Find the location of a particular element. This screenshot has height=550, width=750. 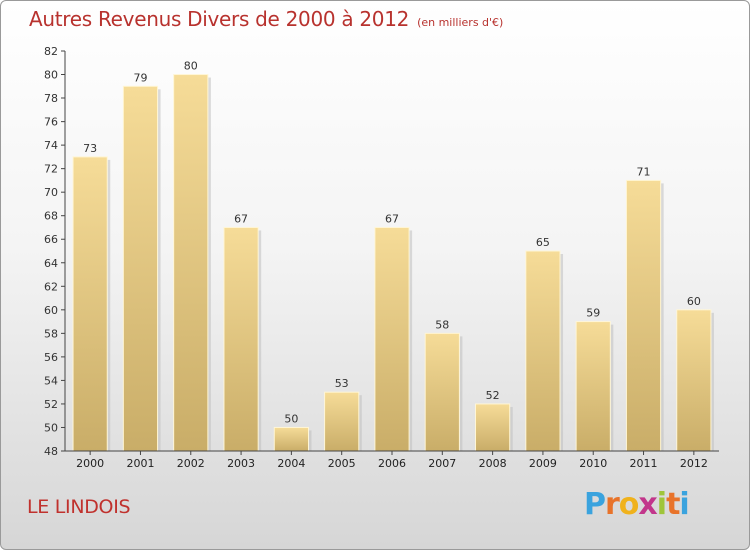

y-tick-label: 70 is located at coordinates (51, 192).